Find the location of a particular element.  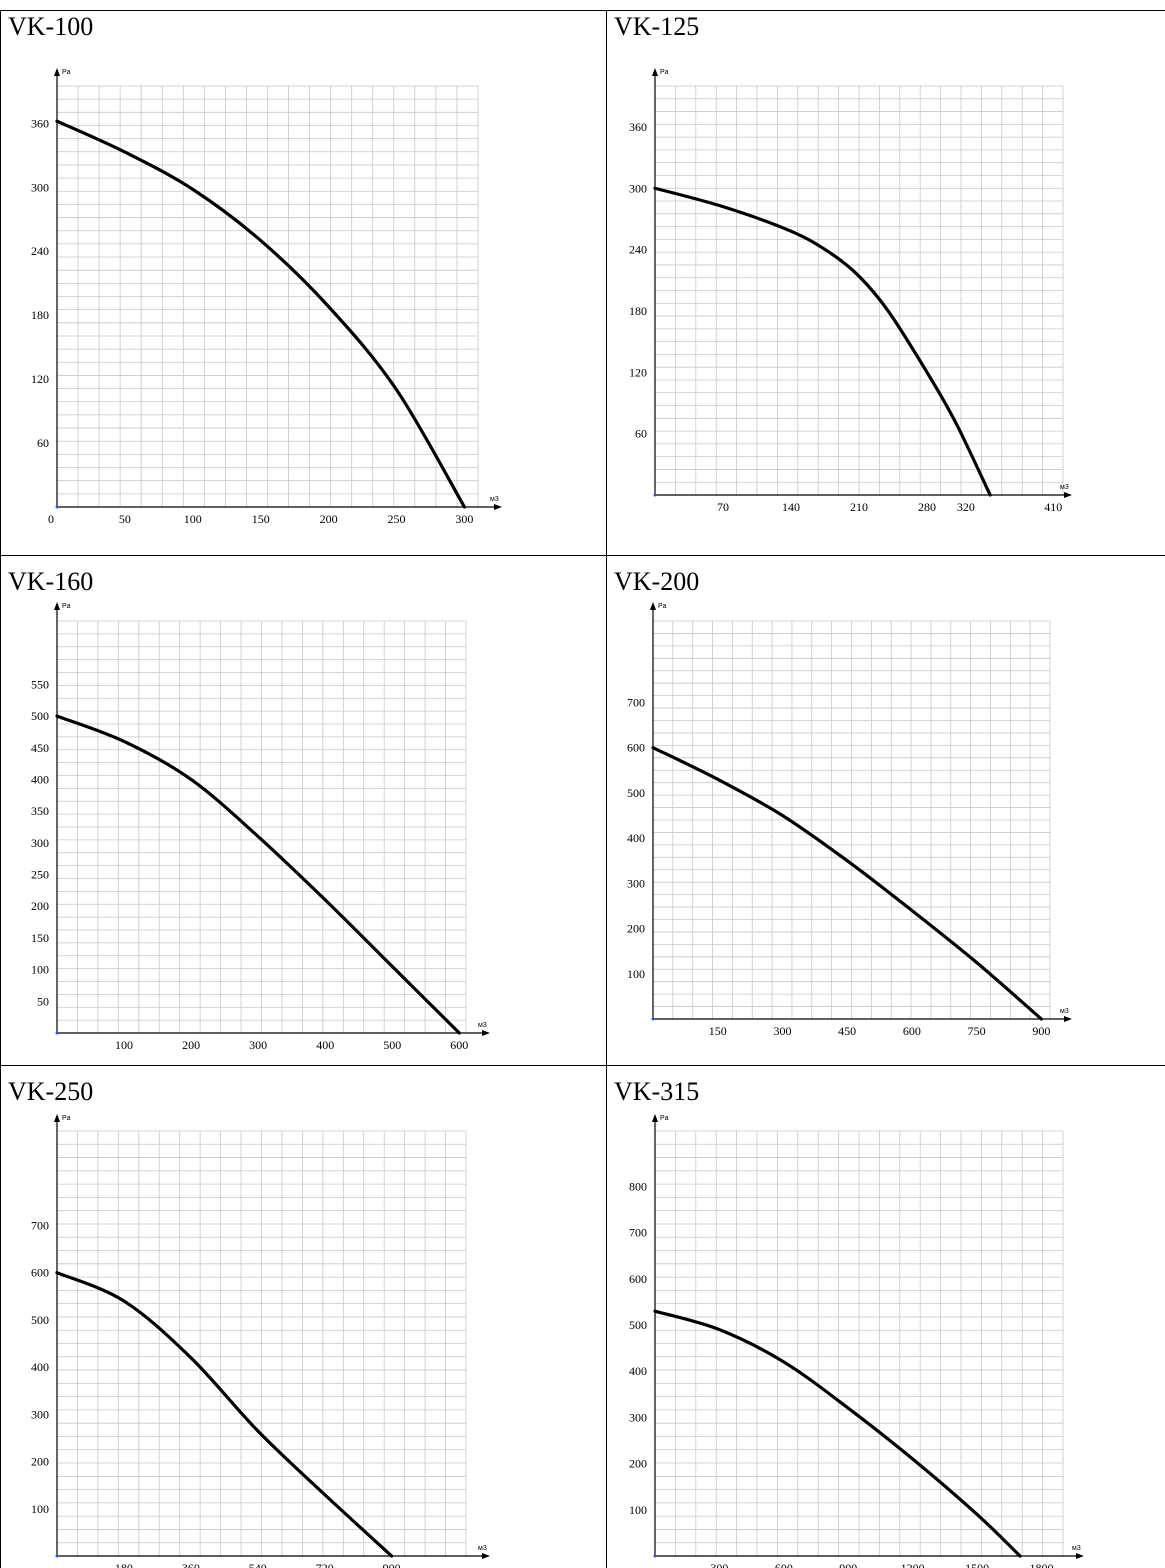

chart-title: VK-125 is located at coordinates (657, 26).